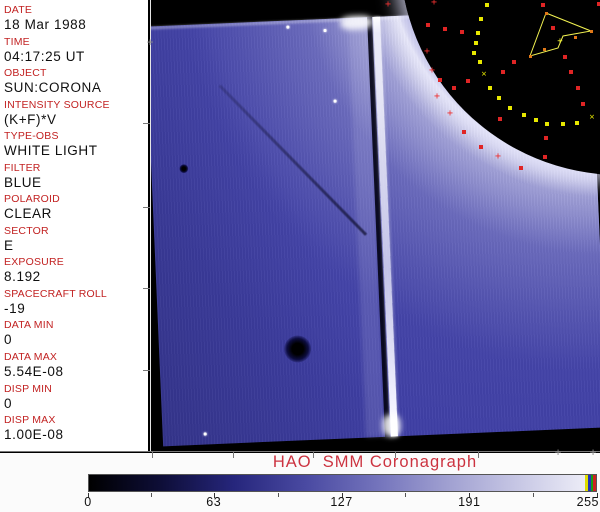  Describe the element at coordinates (88, 502) in the screenshot. I see `colorbar-tick-label: 0` at that location.